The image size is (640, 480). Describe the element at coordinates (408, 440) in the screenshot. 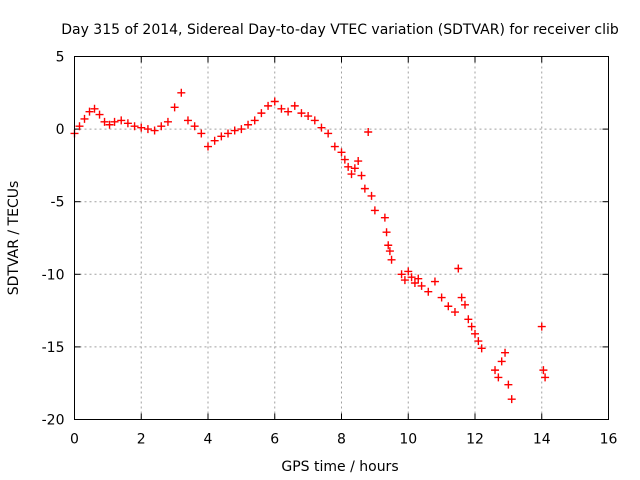

I see `x-tick-label: 10` at that location.